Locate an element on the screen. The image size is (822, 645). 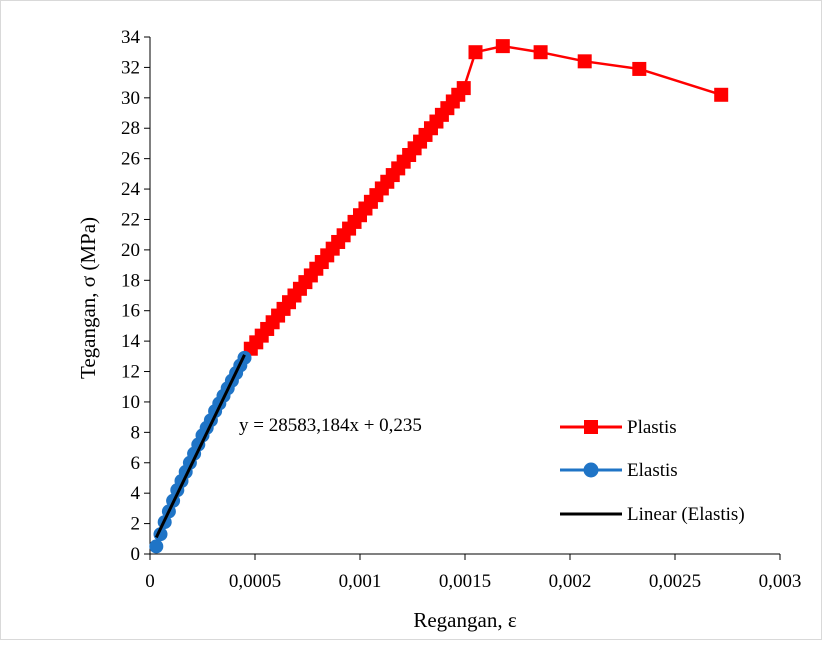
y-tick-label: 28 is located at coordinates (130, 128).